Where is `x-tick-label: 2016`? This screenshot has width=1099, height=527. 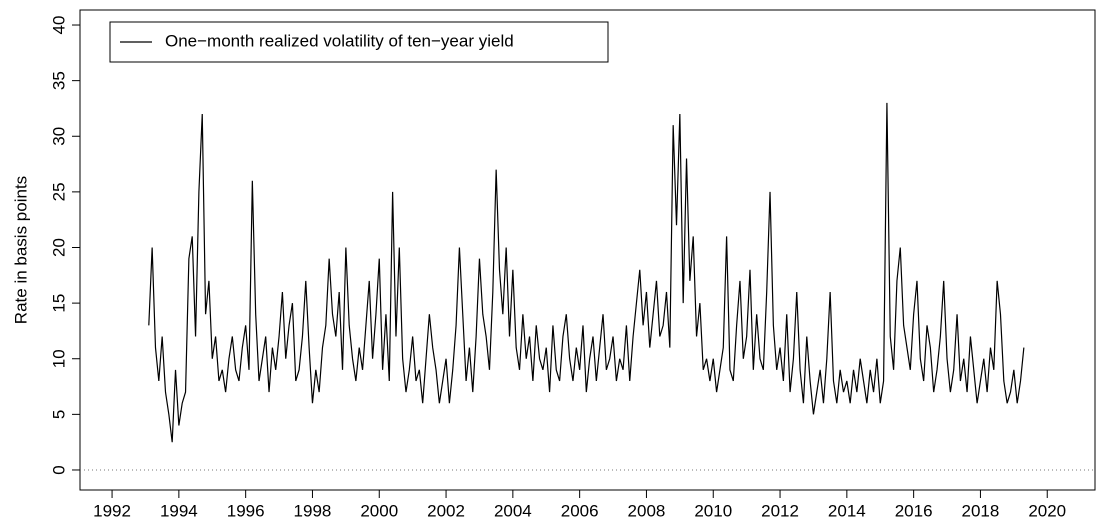
x-tick-label: 2016 is located at coordinates (914, 510).